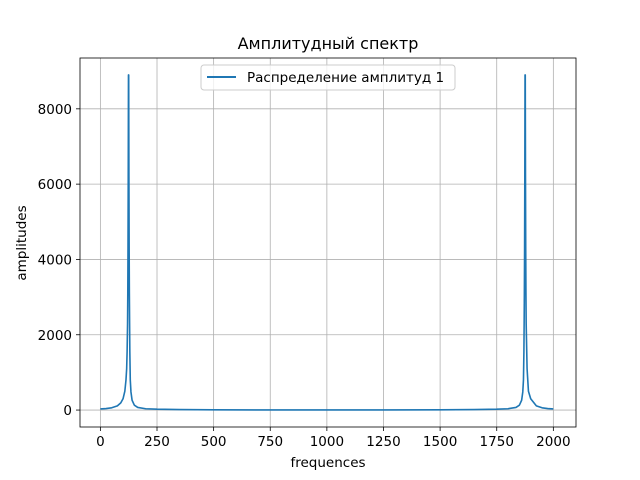 The image size is (640, 480). I want to click on y-tick-label: 8000, so click(55, 110).